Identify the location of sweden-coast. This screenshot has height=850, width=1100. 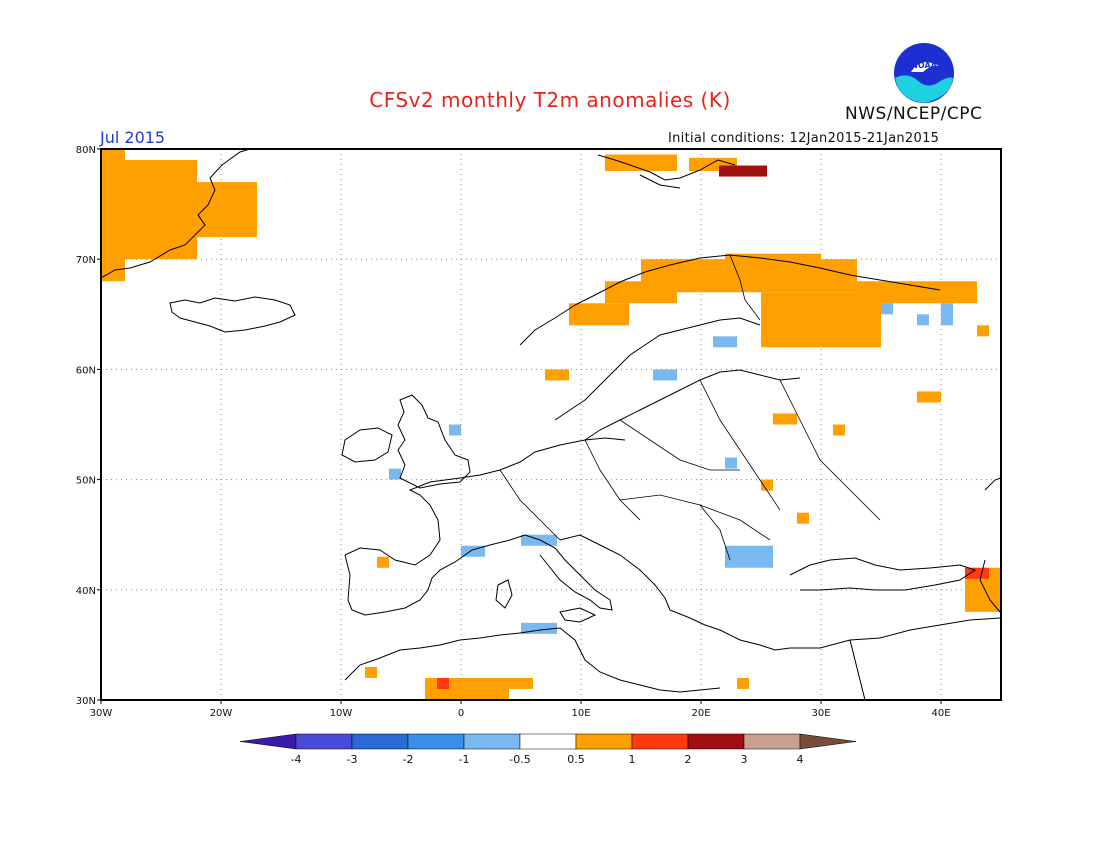
(657, 369).